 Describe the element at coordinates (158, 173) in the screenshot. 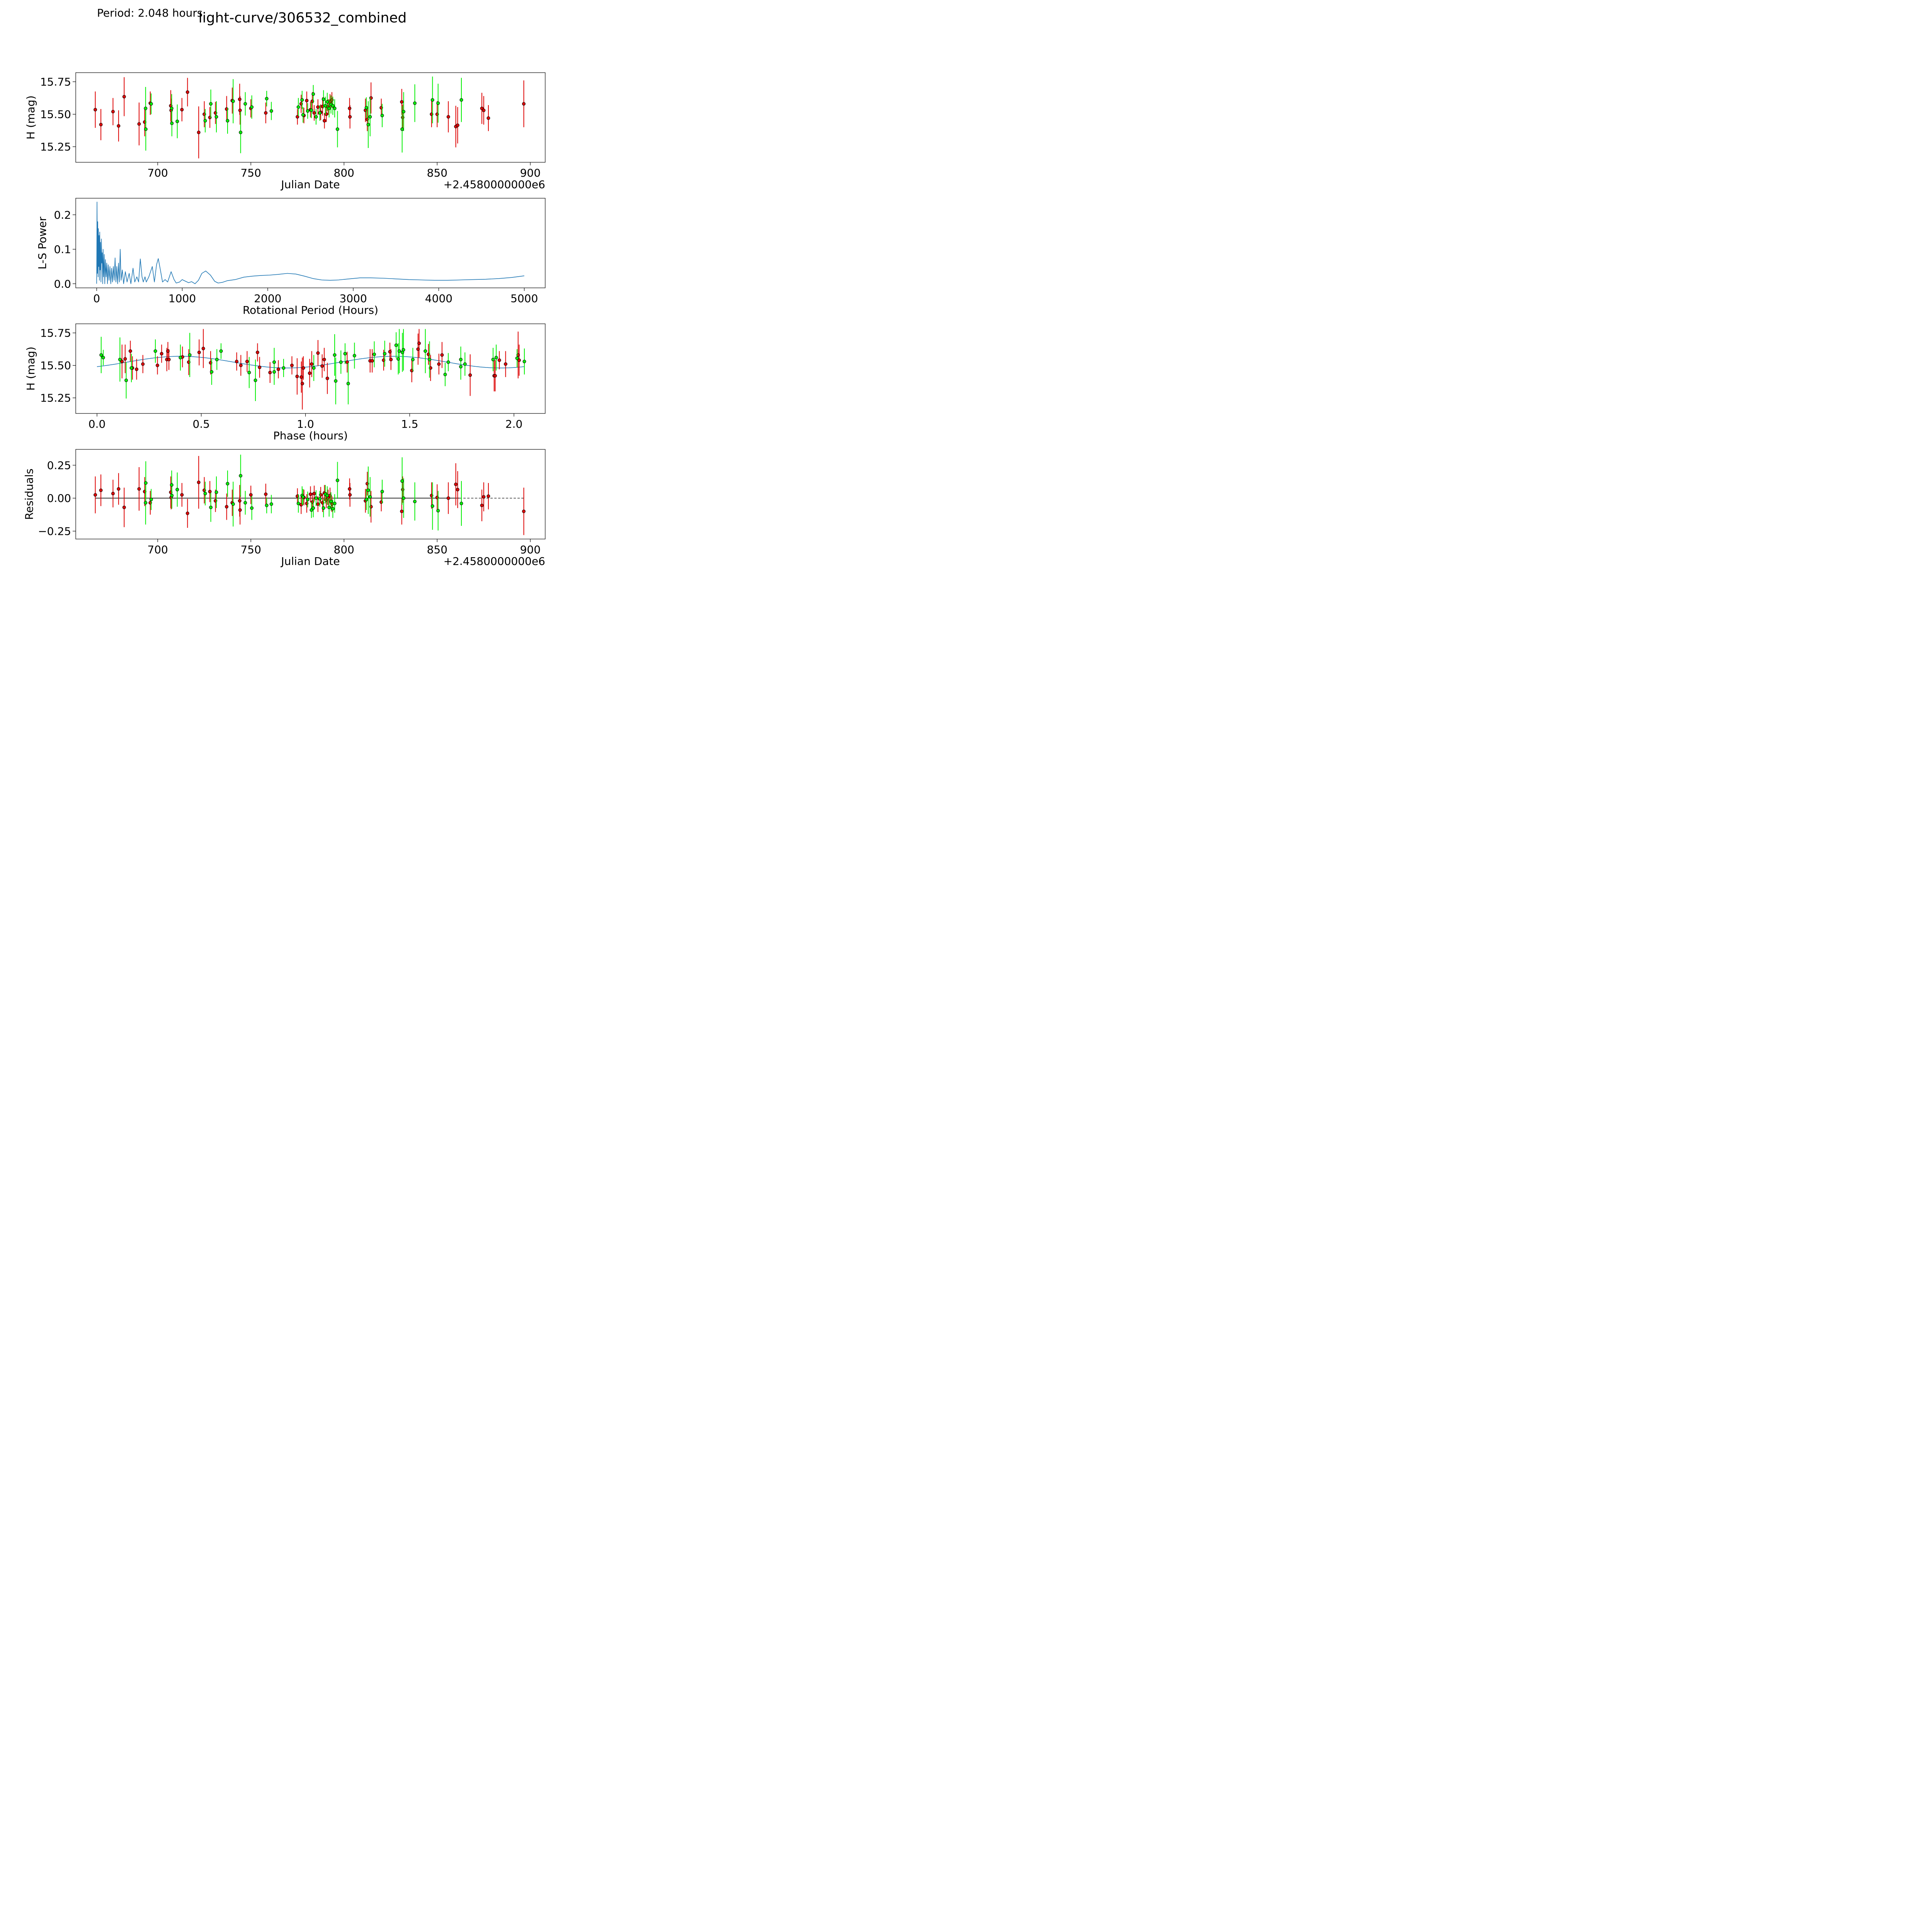

I see `x-tick-label: 700` at that location.